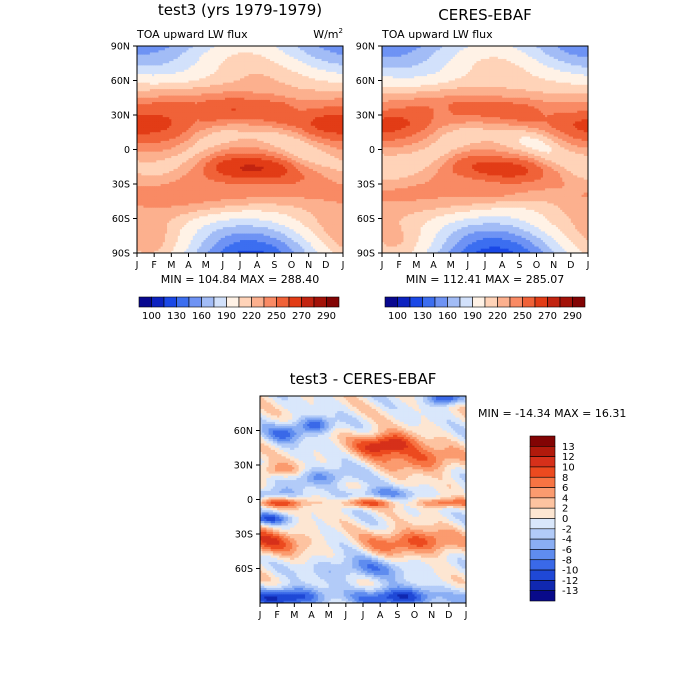 The image size is (700, 700). I want to click on colorbar-label: -12, so click(570, 581).